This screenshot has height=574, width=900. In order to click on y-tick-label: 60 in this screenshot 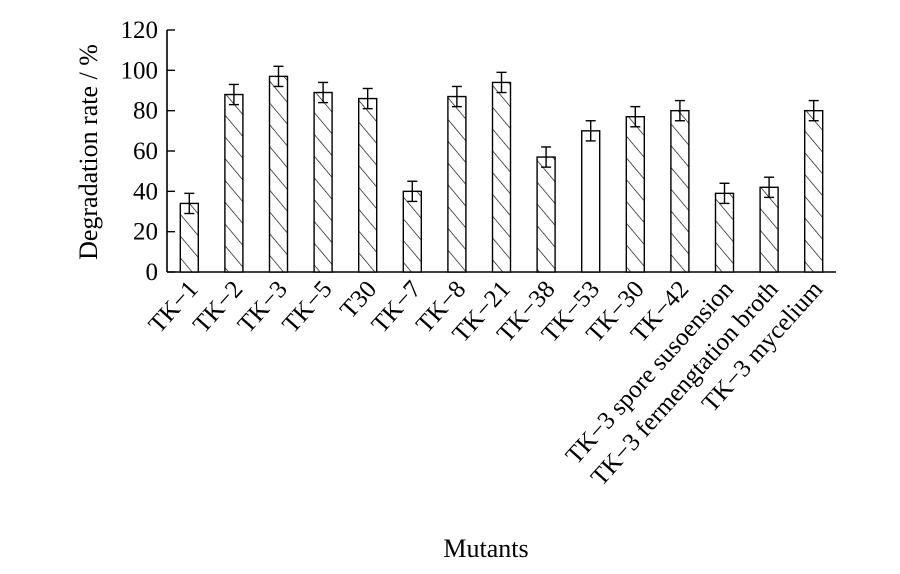, I will do `click(145, 151)`.